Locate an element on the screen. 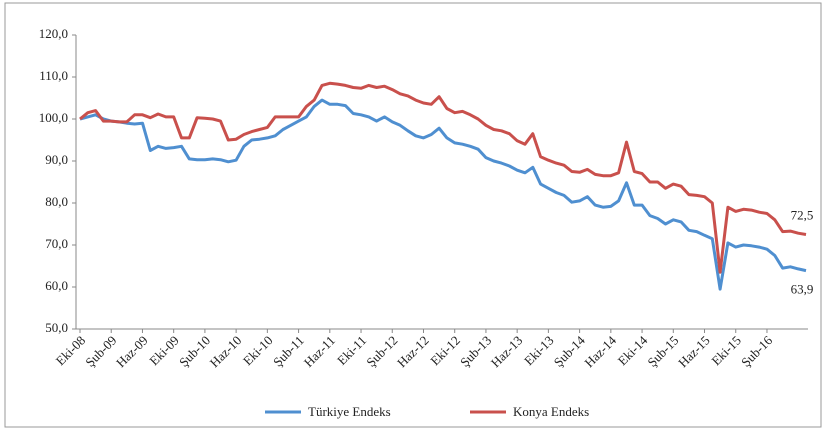 The image size is (827, 437). legend-label: Türkiye Endeks is located at coordinates (349, 411).